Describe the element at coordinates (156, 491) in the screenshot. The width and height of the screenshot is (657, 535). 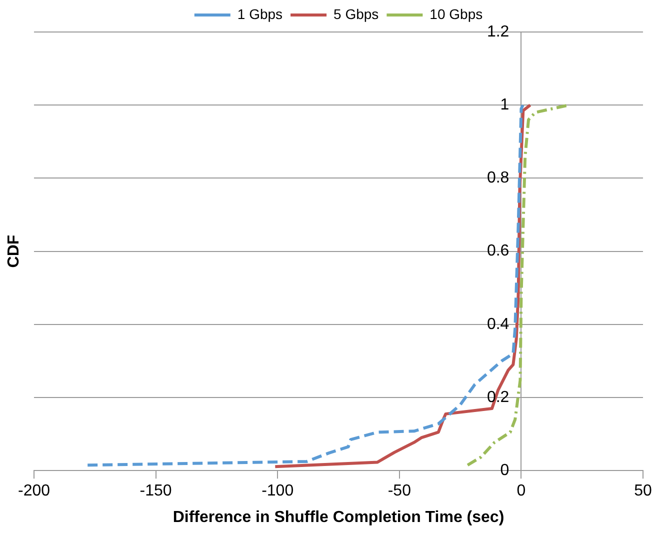
I see `x-tick-label: -150` at that location.